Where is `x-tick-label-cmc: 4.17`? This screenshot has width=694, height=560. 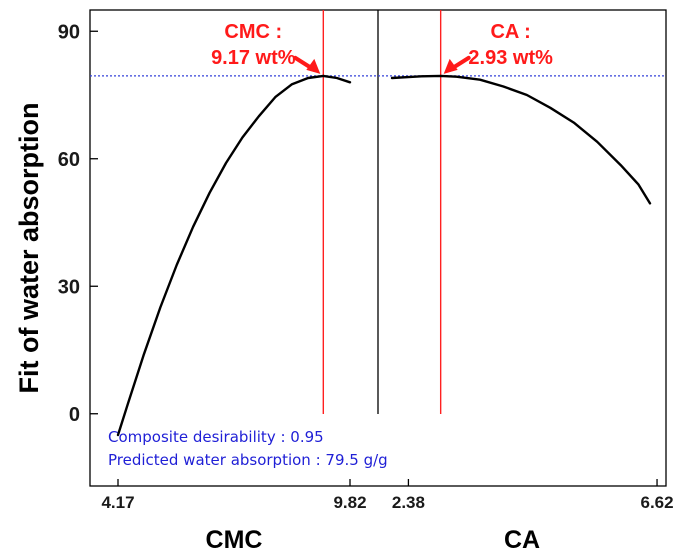
x-tick-label-cmc: 4.17 is located at coordinates (117, 502).